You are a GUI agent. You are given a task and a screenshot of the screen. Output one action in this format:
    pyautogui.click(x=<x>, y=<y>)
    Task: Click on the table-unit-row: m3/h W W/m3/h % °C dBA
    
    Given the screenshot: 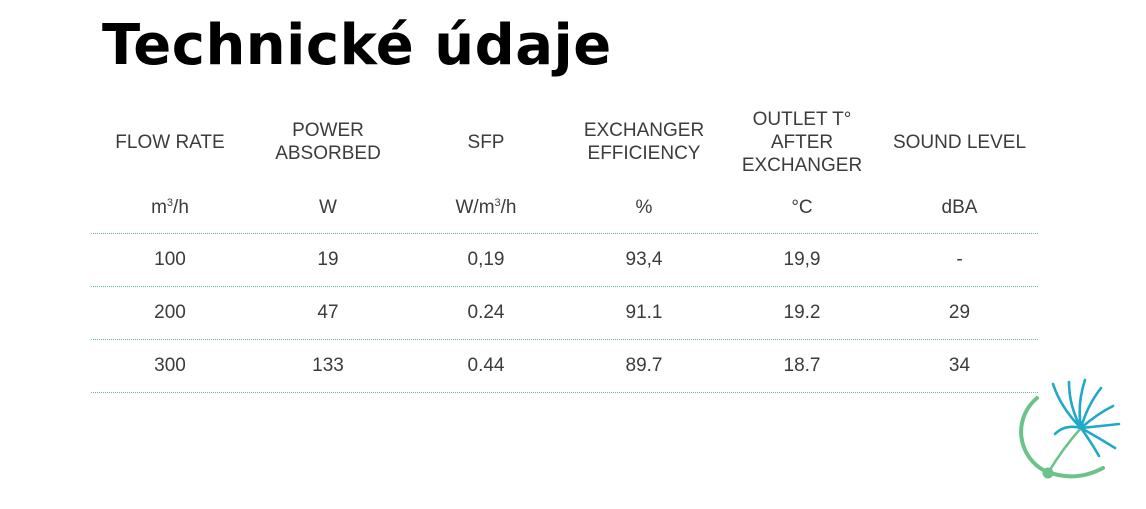 What is the action you would take?
    pyautogui.click(x=564, y=210)
    